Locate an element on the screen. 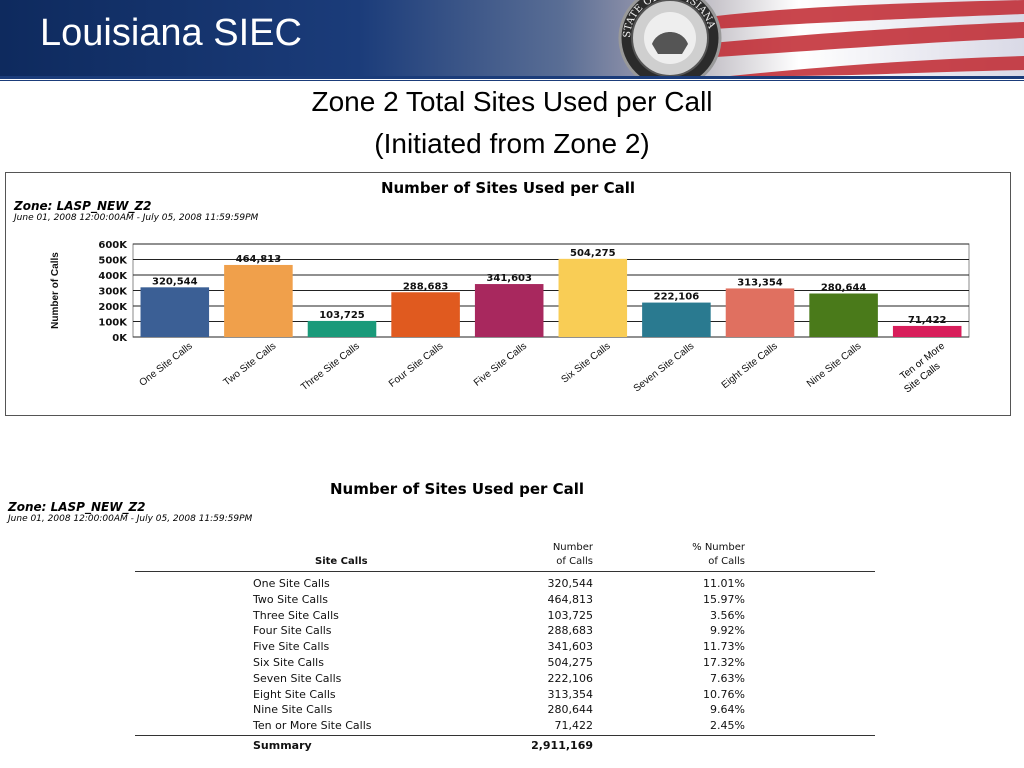 Image resolution: width=1024 pixels, height=768 pixels. x-tick-label: Five Site Calls is located at coordinates (500, 365).